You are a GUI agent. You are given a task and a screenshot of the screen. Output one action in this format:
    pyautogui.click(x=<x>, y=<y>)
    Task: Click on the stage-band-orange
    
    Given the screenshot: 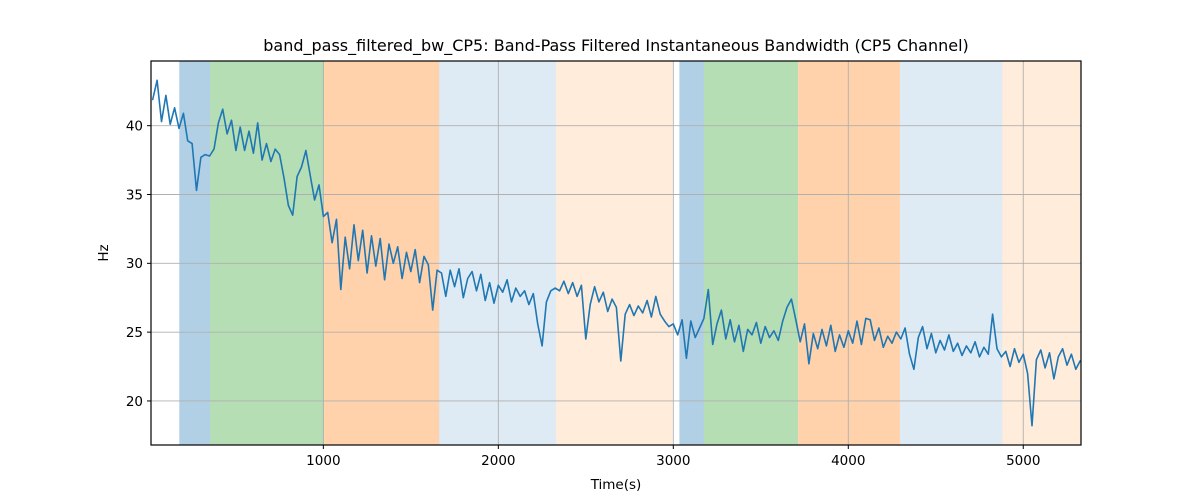 What is the action you would take?
    pyautogui.click(x=849, y=253)
    